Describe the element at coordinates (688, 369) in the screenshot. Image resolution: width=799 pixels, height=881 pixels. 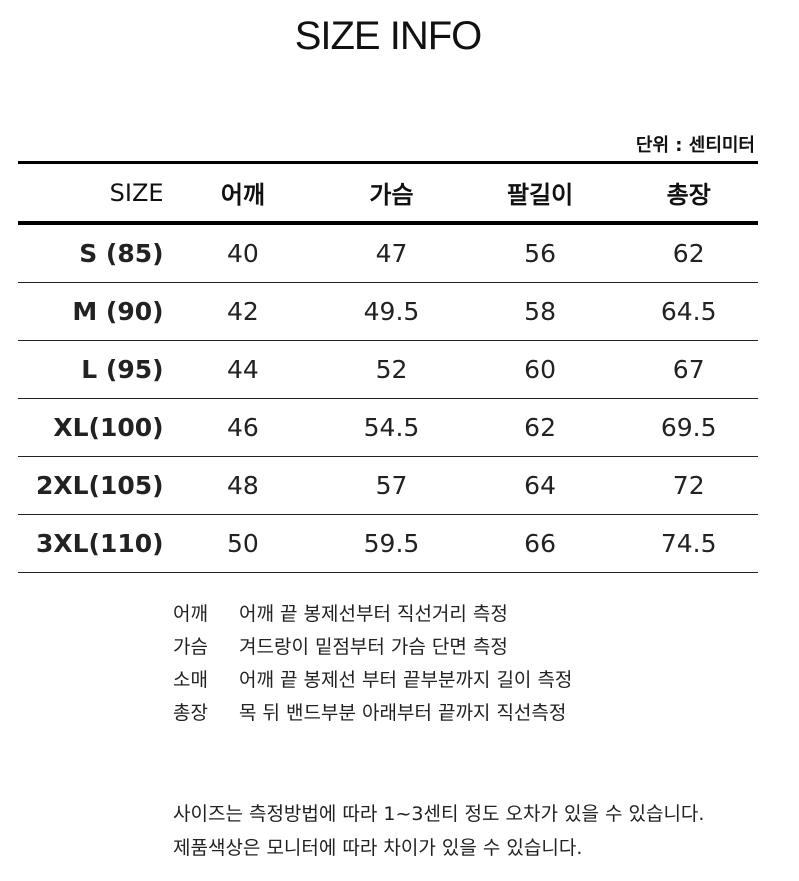
I see `measure-cell: 67` at that location.